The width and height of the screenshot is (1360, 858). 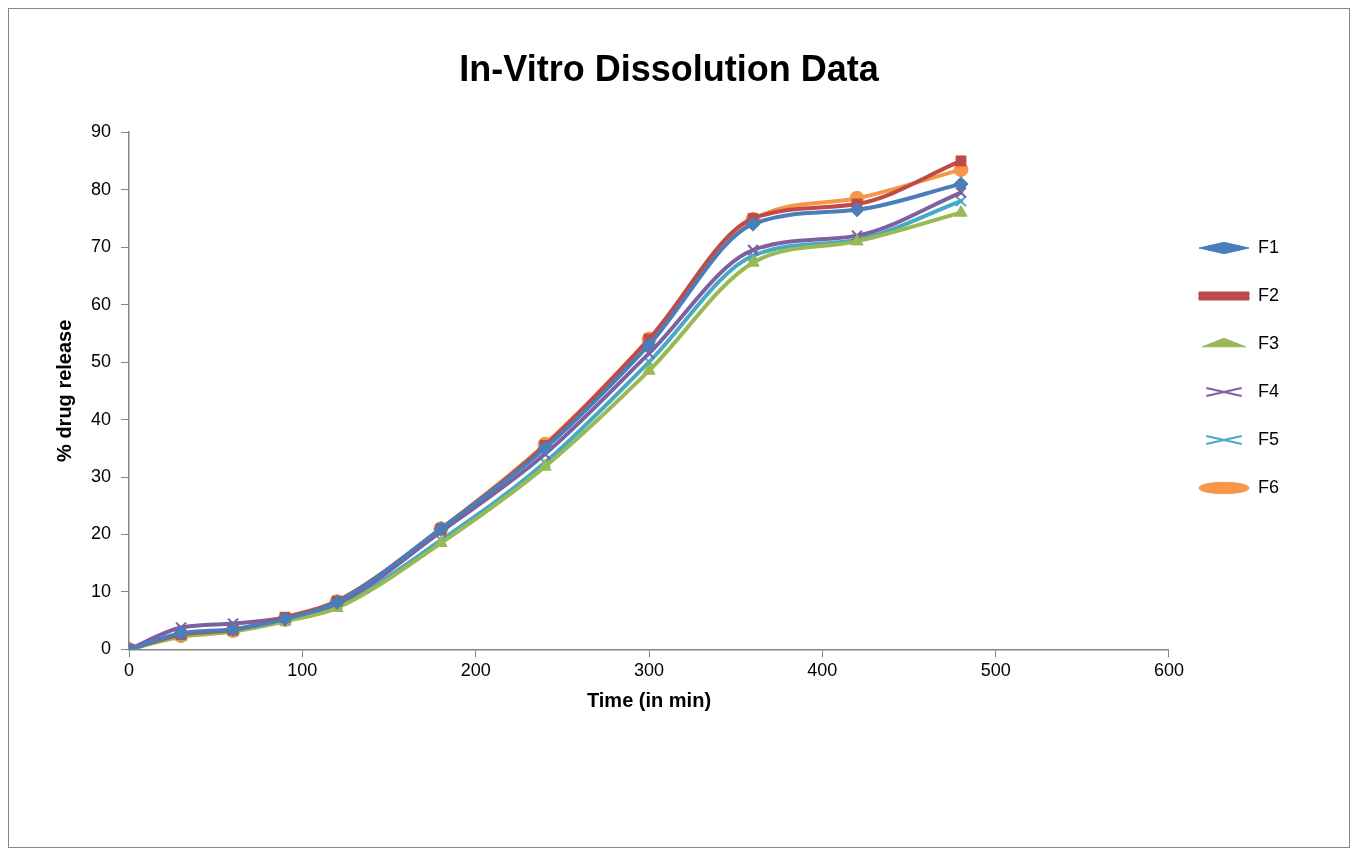 I want to click on x-tick-label: 500, so click(x=995, y=670).